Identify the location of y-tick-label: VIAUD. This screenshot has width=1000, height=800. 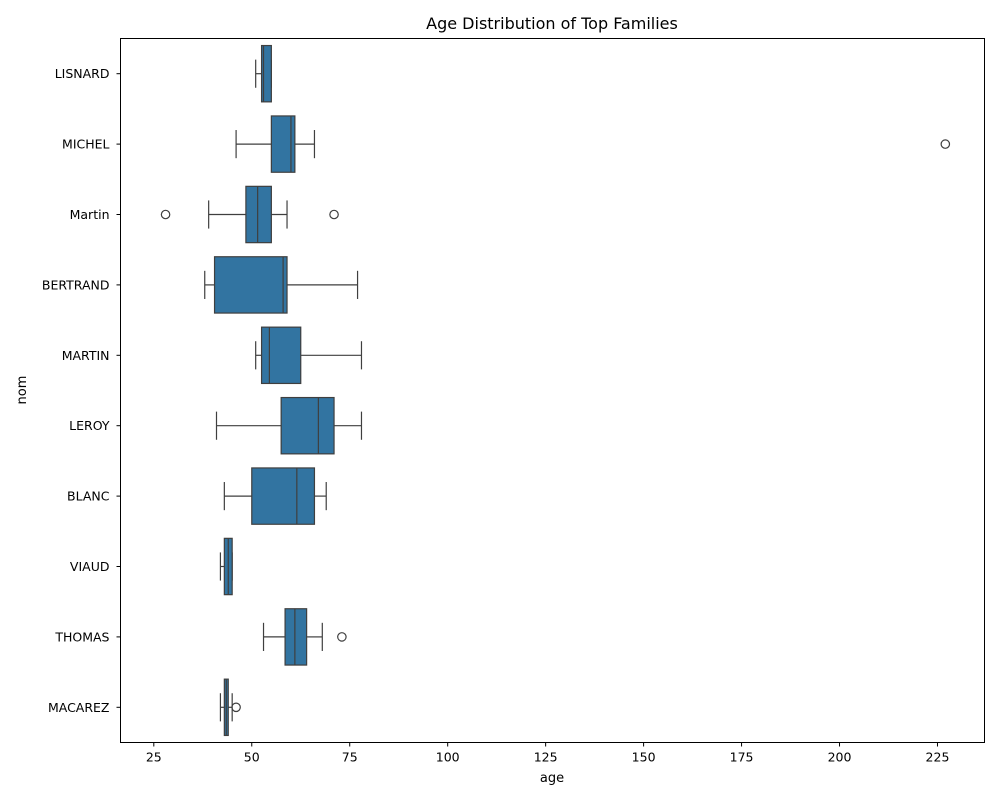
(90, 566).